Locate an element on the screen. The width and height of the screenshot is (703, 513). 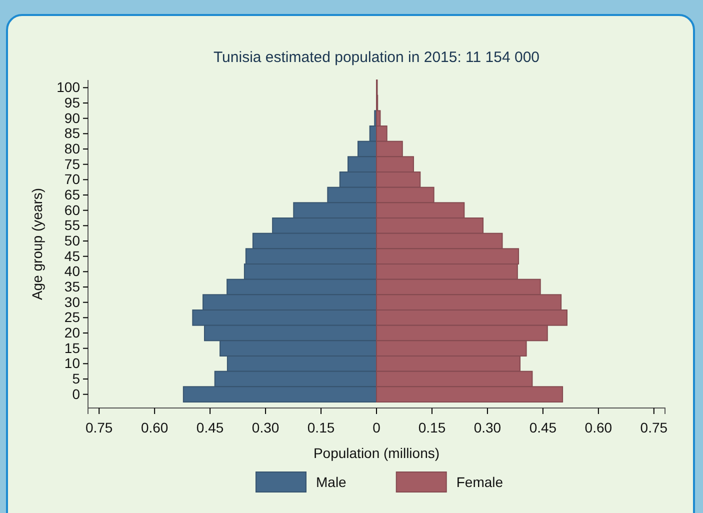
y-tick-label: 20 is located at coordinates (72, 332).